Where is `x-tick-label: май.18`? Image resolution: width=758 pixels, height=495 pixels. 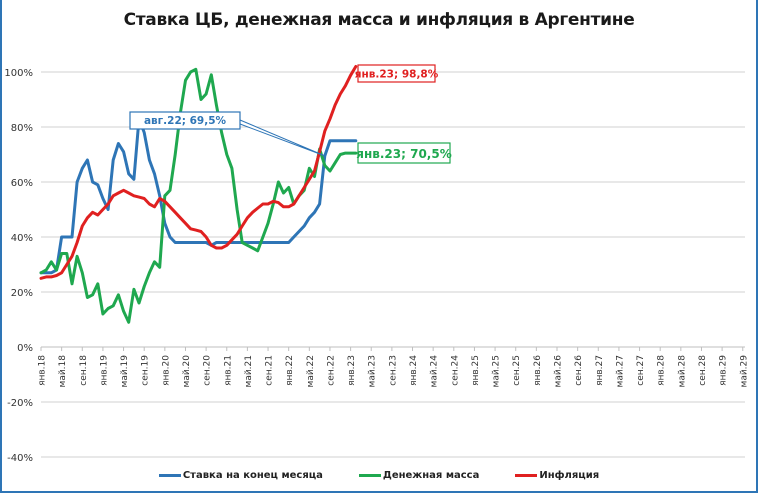
x-tick-label: май.18 is located at coordinates (63, 371).